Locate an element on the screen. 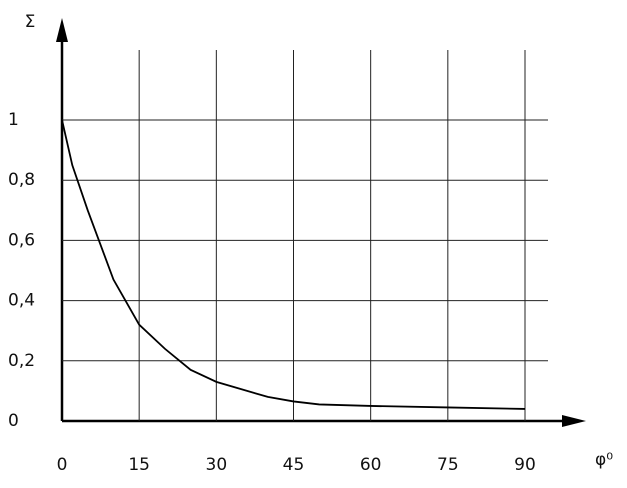 Image resolution: width=627 pixels, height=488 pixels. y-tick-label: 0,2 is located at coordinates (21, 361).